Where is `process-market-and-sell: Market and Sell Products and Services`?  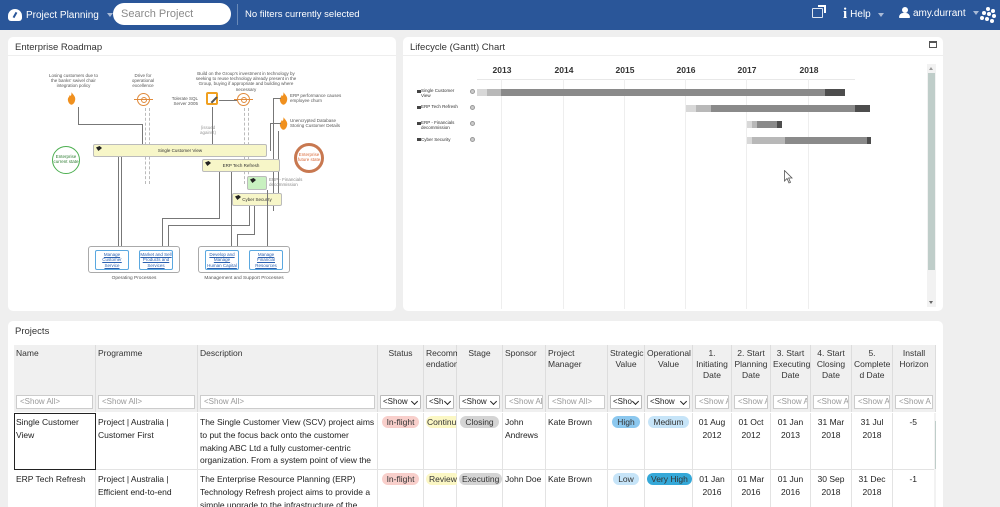 process-market-and-sell: Market and Sell Products and Services is located at coordinates (156, 260).